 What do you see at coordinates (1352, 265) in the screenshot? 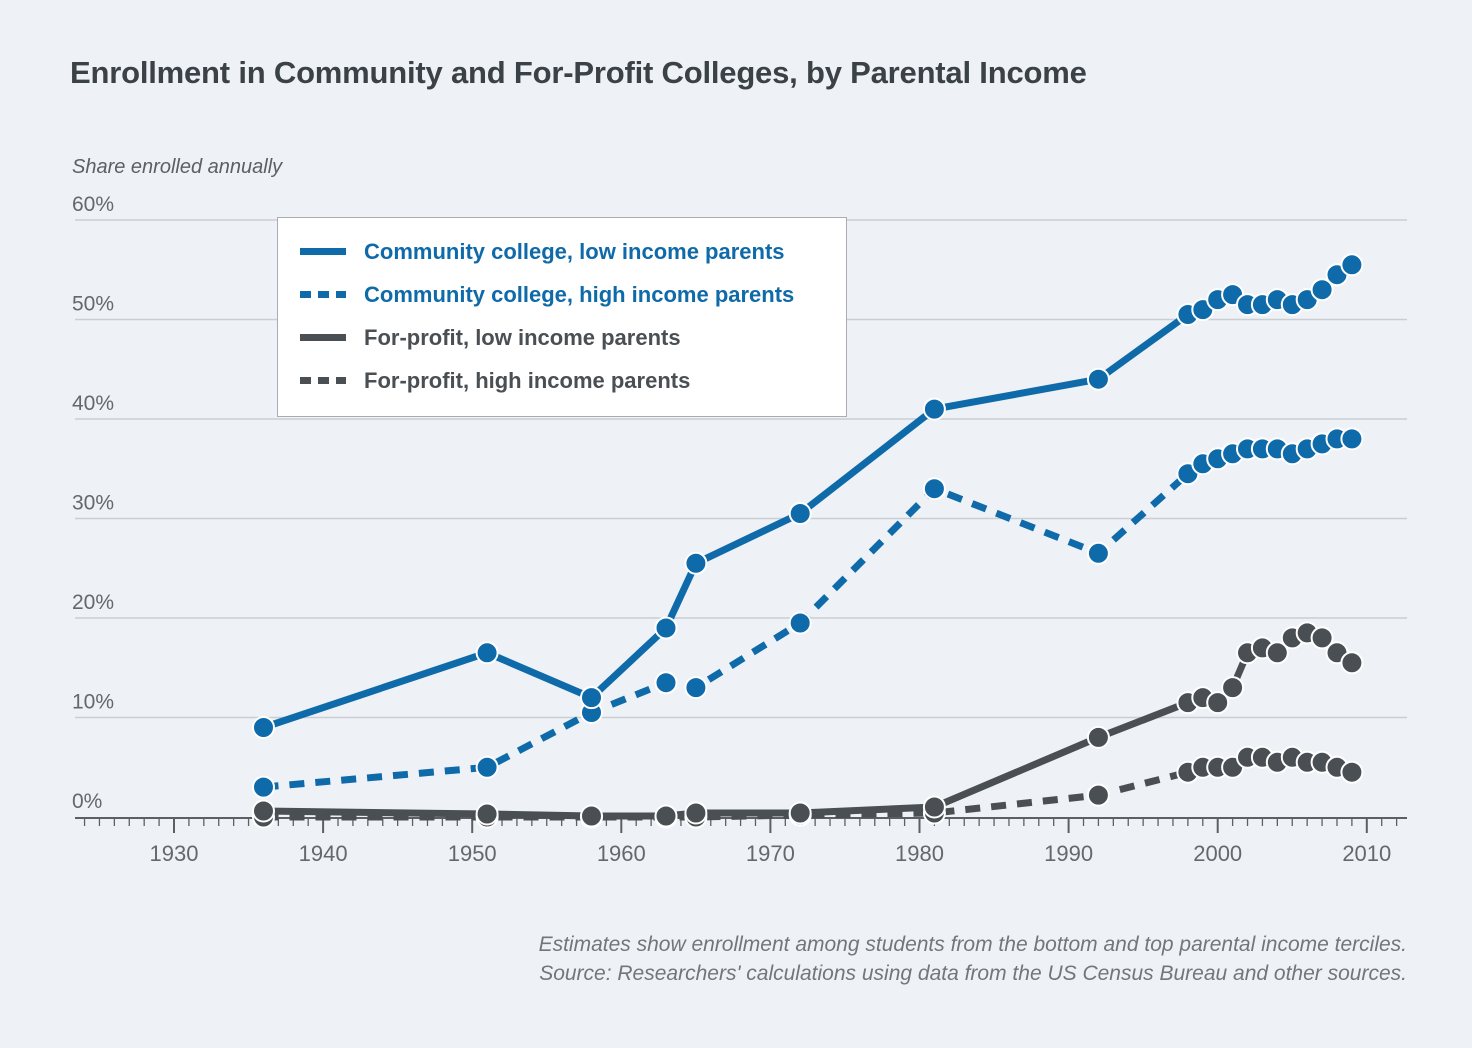
I see `data-point-cc_low-2009` at bounding box center [1352, 265].